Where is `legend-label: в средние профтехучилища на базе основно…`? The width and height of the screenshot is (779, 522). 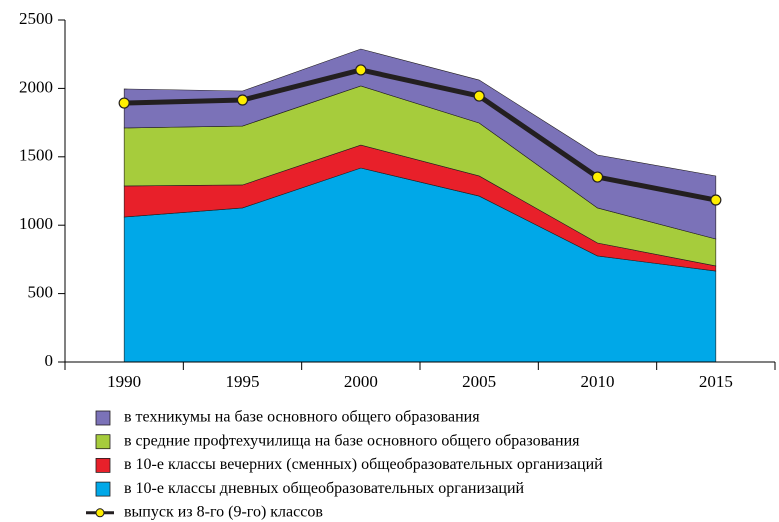
legend-label: в средние профтехучилища на базе основно… is located at coordinates (352, 440).